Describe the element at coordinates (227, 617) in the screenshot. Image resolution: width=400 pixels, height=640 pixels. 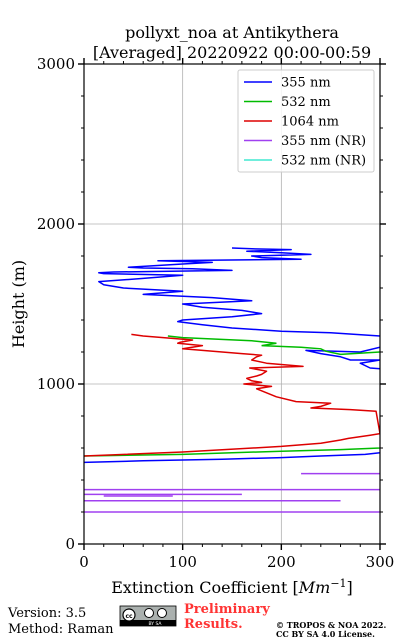
I see `preliminary-results-label: Preliminary Results.` at that location.